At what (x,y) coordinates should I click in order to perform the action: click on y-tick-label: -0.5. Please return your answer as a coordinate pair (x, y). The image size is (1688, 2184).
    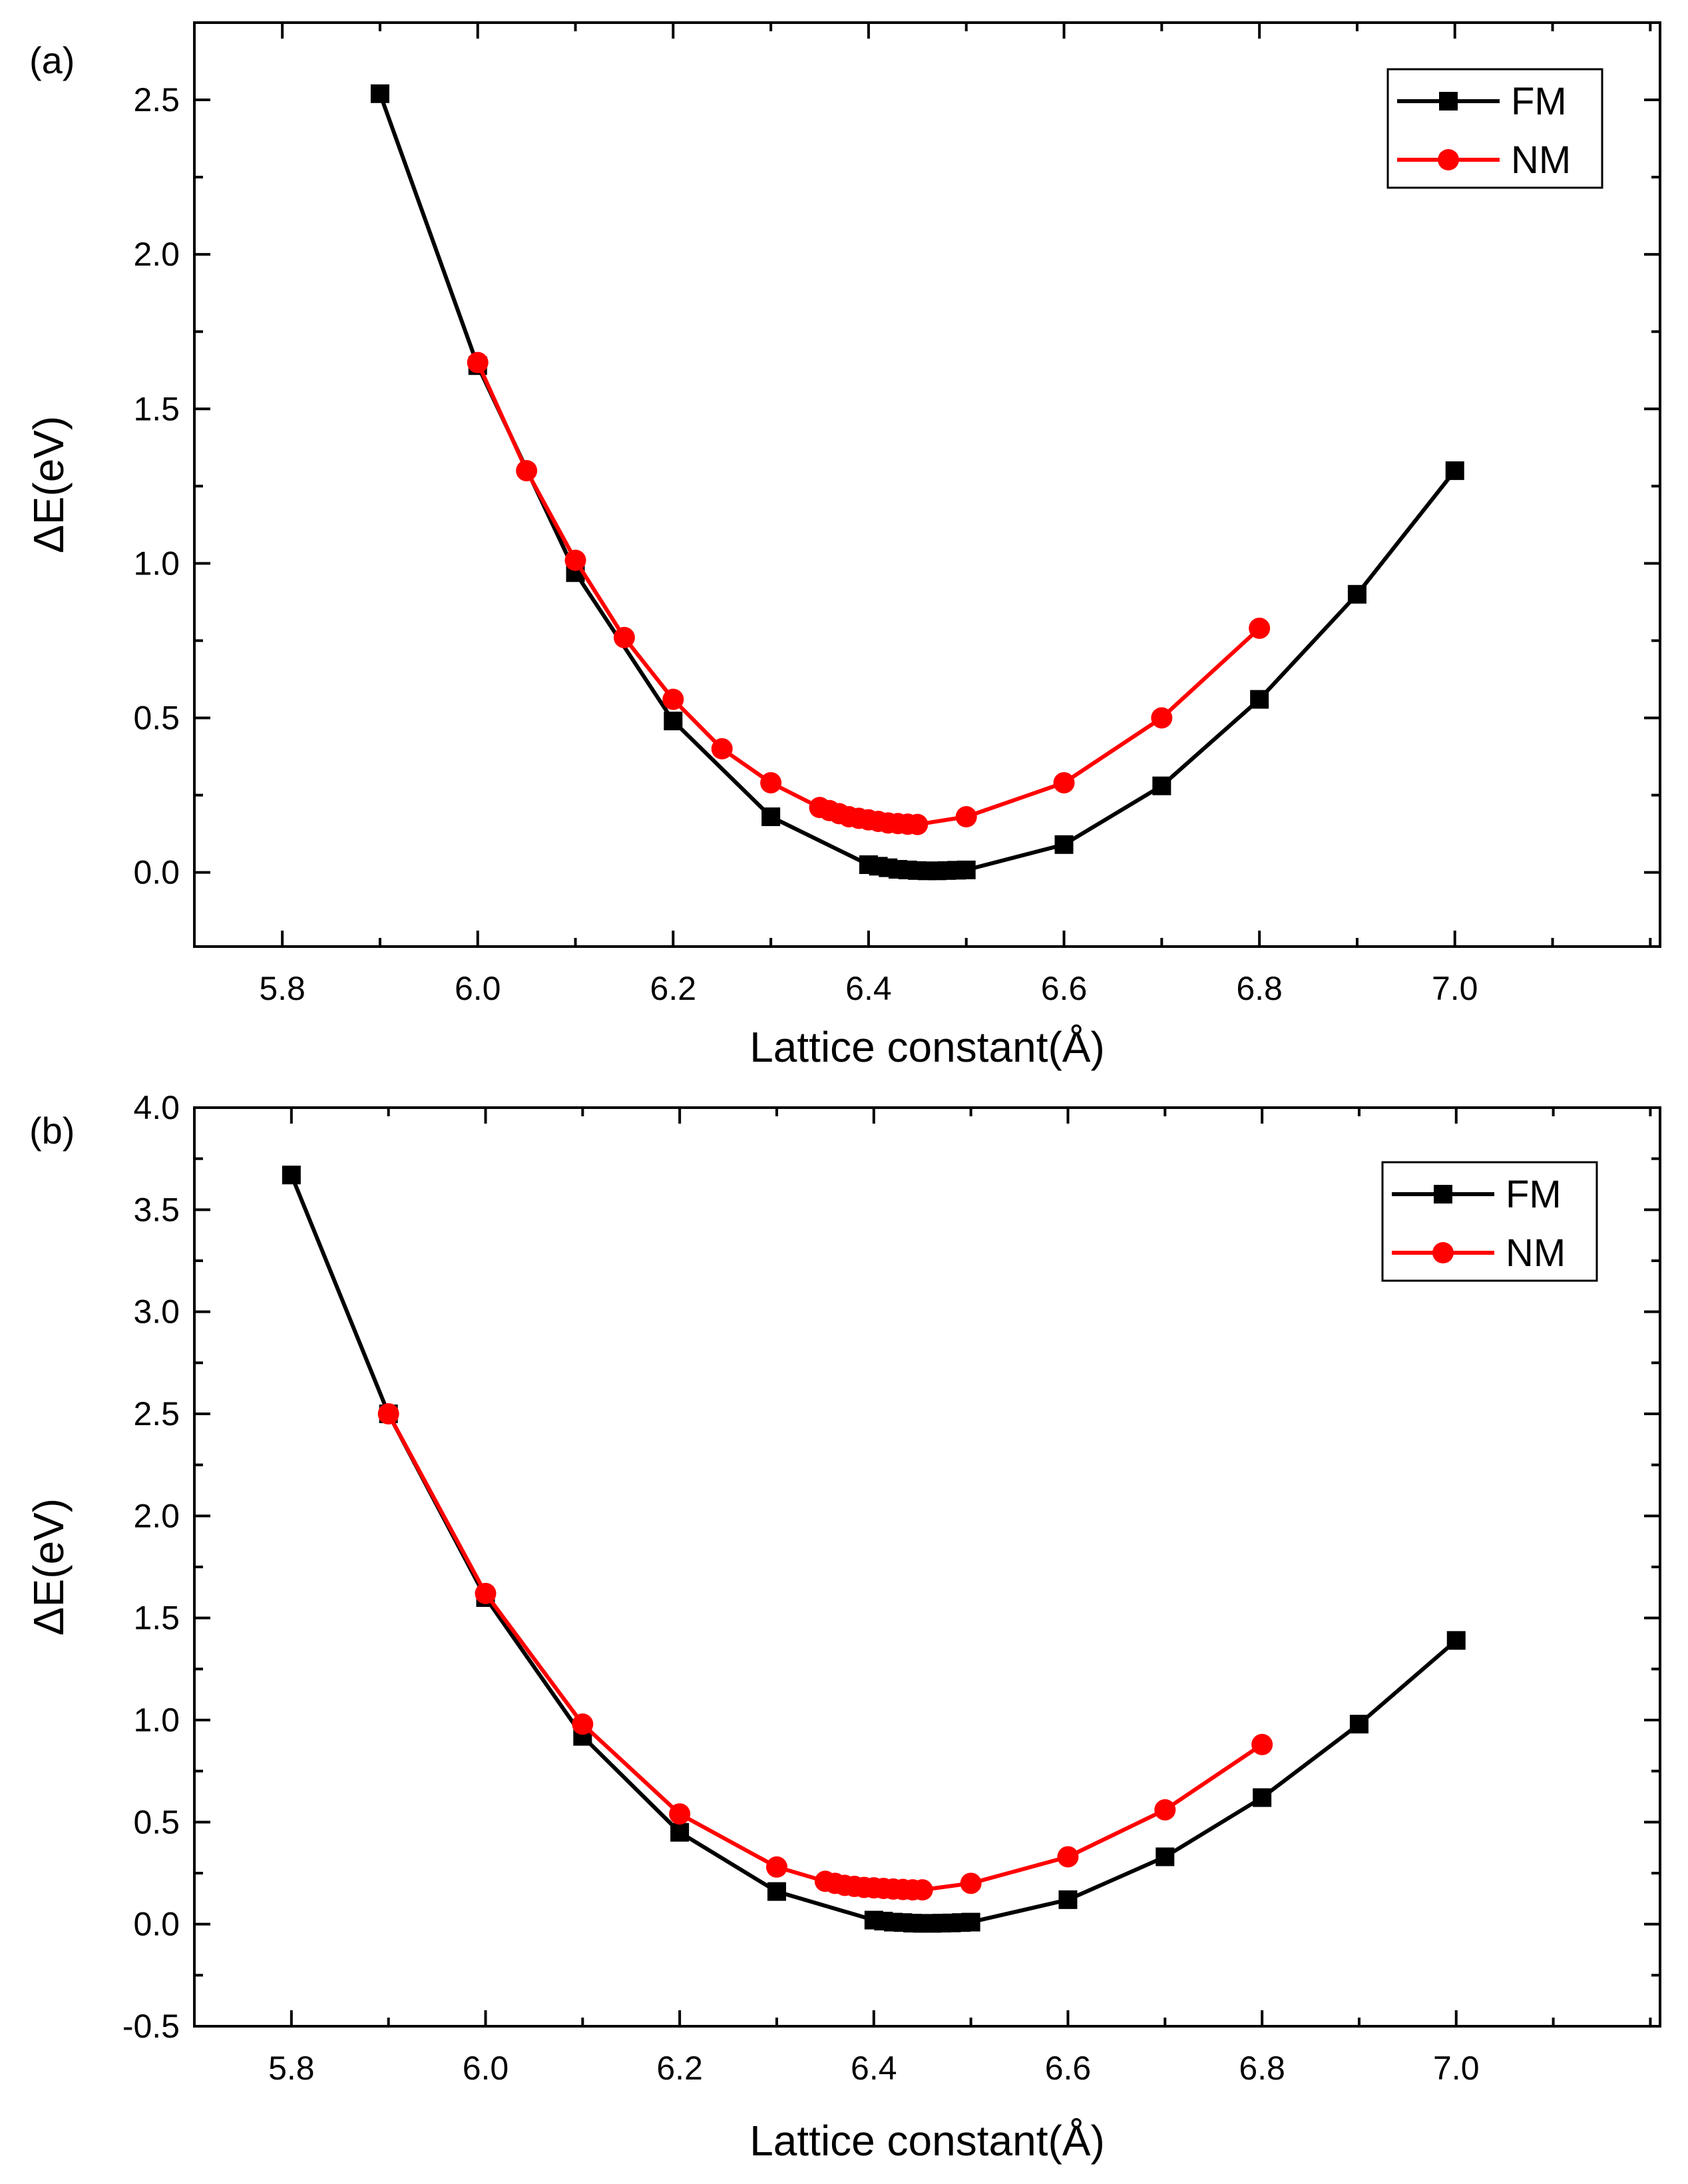
    Looking at the image, I should click on (151, 2026).